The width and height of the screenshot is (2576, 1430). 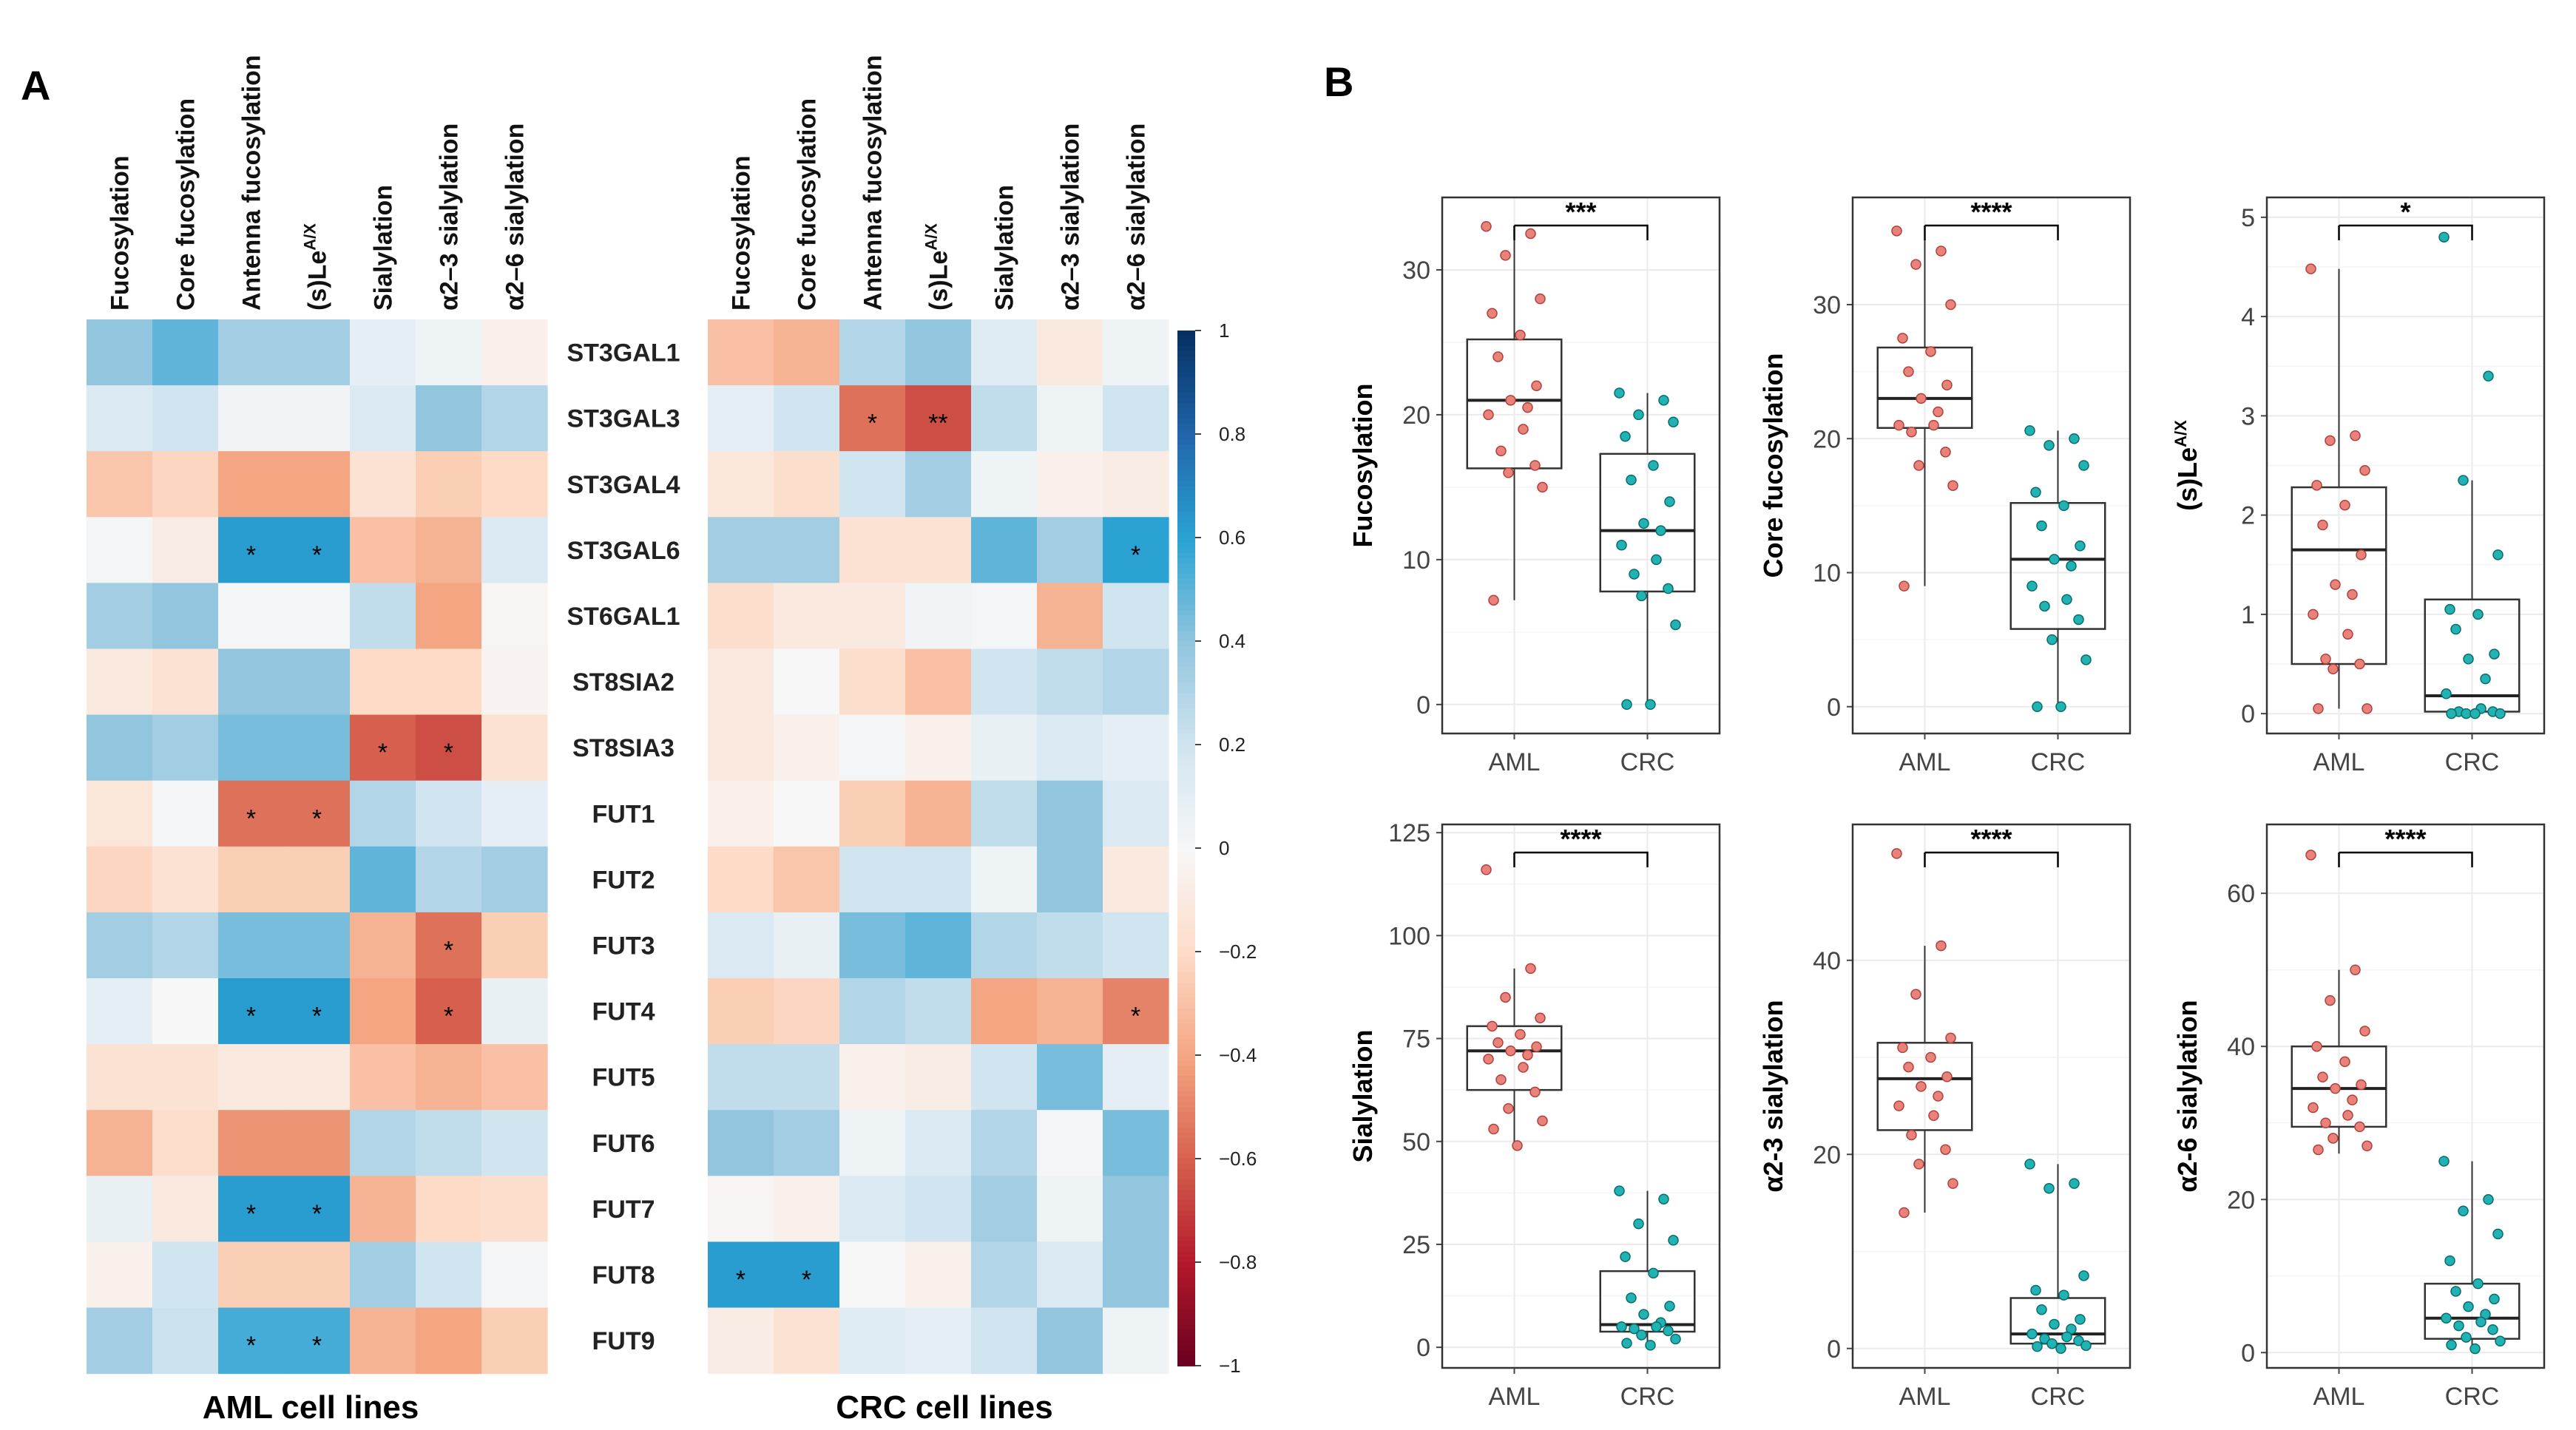 I want to click on heatmap-cell-aml-fut1-sialylation, so click(x=383, y=814).